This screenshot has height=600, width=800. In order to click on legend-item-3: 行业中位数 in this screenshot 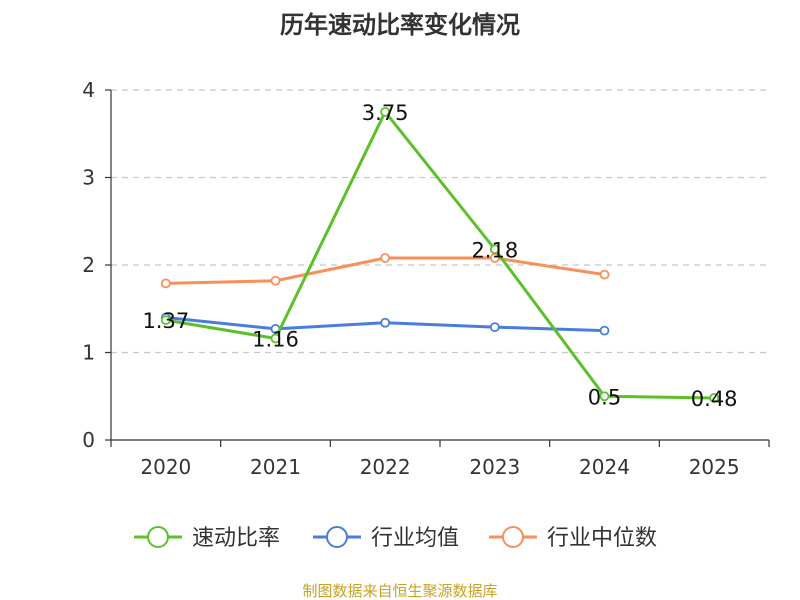, I will do `click(573, 538)`.